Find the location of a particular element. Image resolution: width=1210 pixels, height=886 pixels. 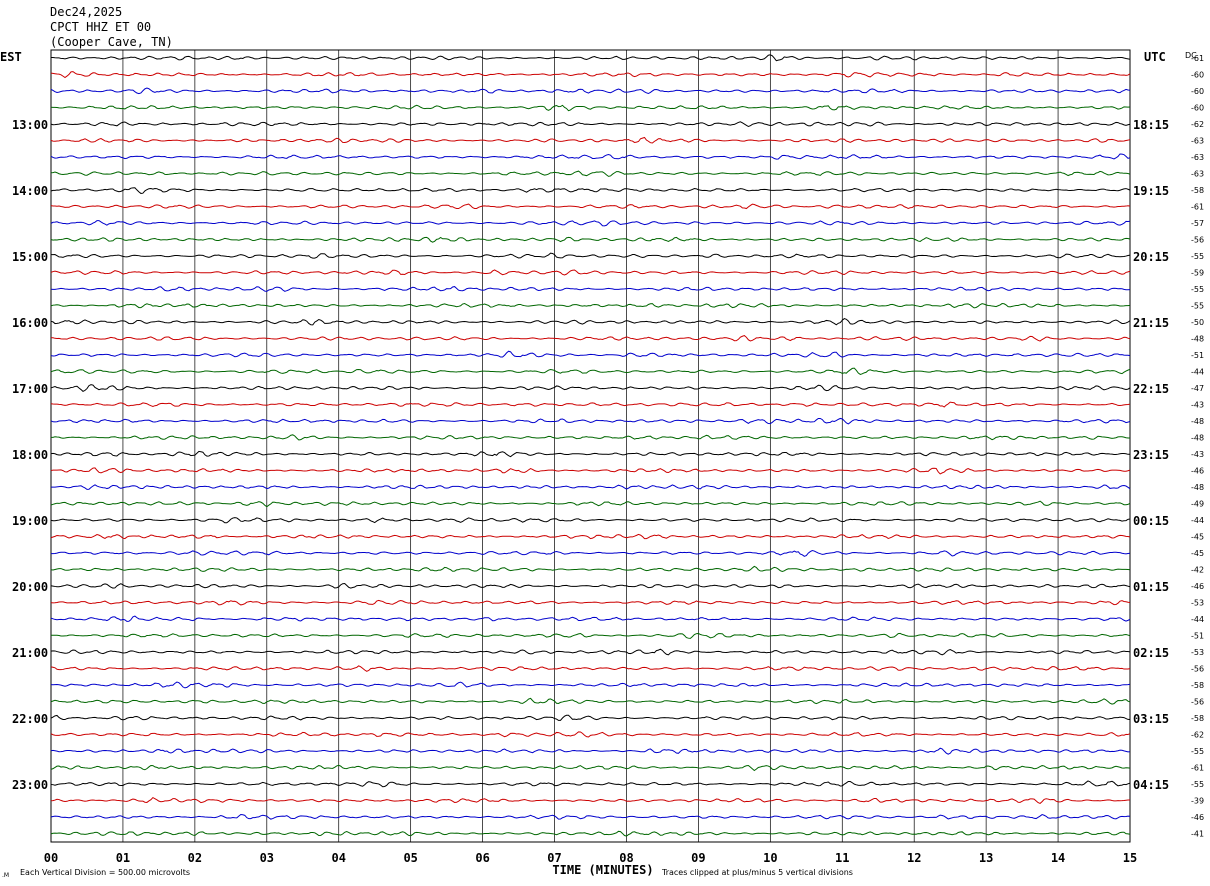

left-hour-label: 15:00 is located at coordinates (30, 257).